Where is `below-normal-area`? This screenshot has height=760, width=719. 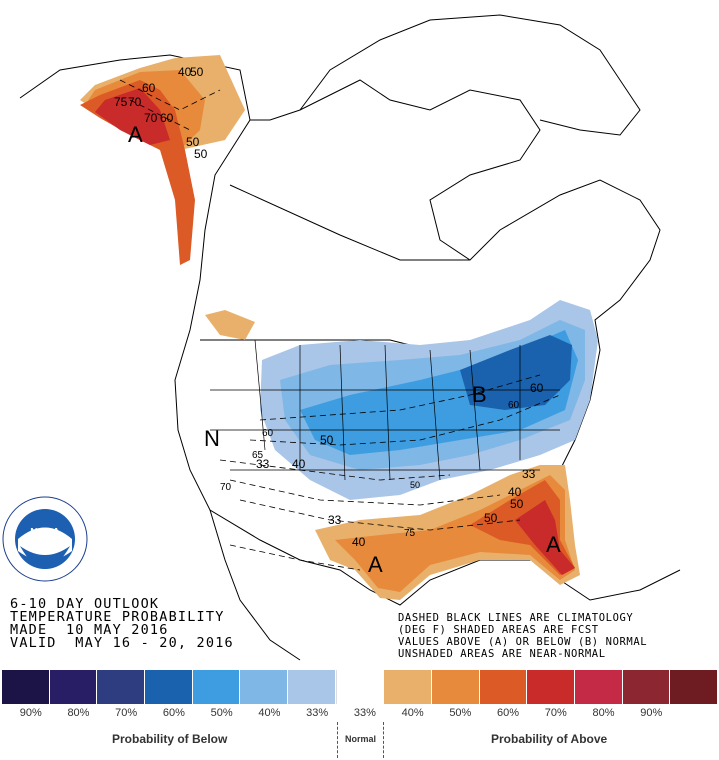 below-normal-area is located at coordinates (429, 400).